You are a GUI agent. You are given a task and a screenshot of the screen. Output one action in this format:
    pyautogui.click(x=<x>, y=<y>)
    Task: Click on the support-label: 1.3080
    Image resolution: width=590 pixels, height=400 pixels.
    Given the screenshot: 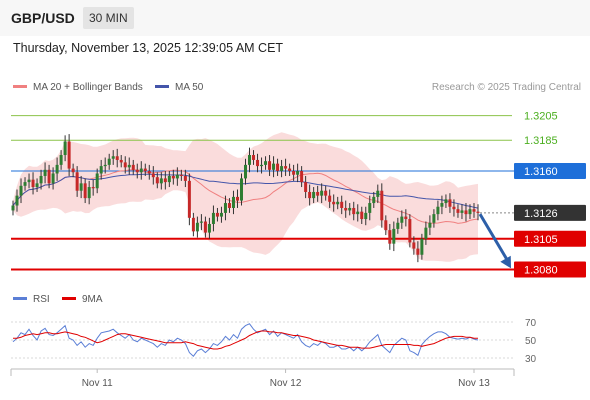 What is the action you would take?
    pyautogui.click(x=541, y=271)
    